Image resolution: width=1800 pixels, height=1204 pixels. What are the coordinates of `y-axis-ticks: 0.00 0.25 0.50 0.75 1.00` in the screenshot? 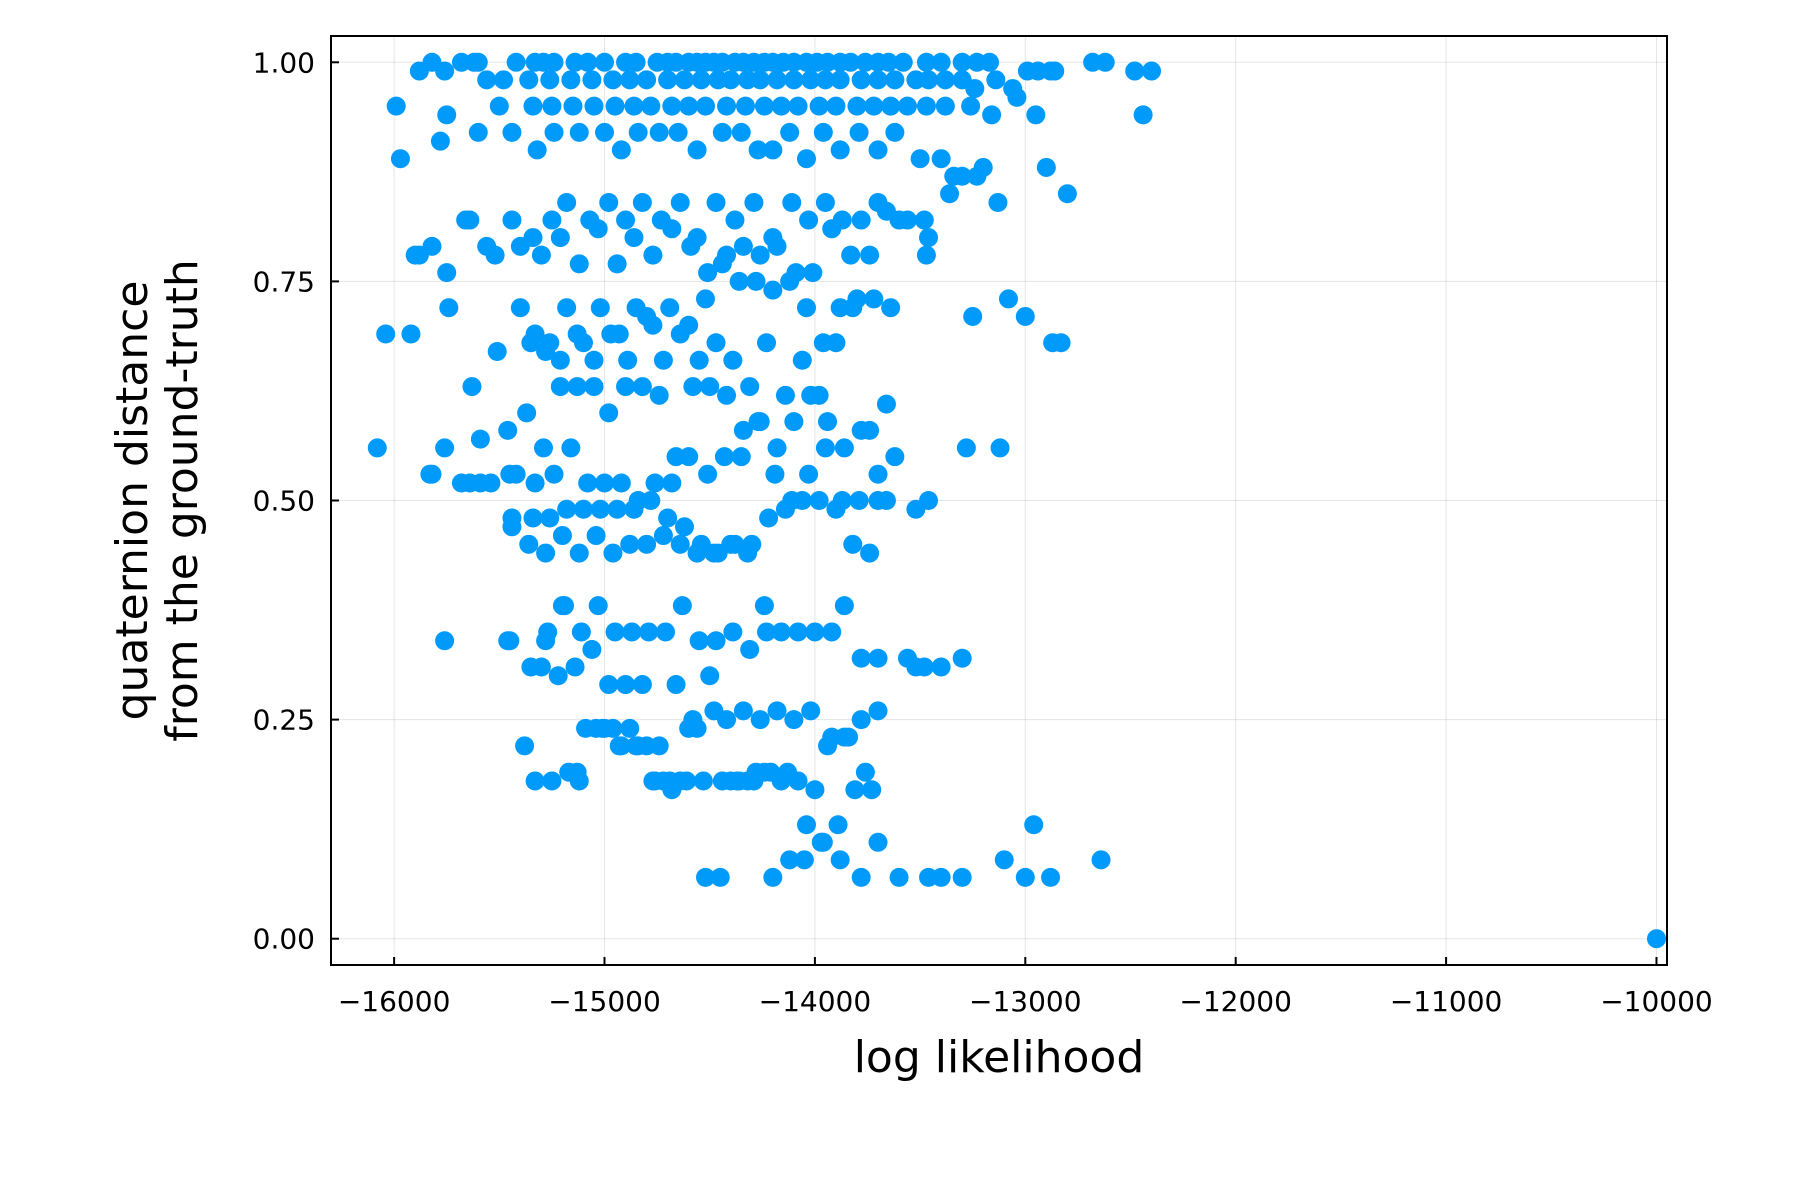 It's located at (296, 501).